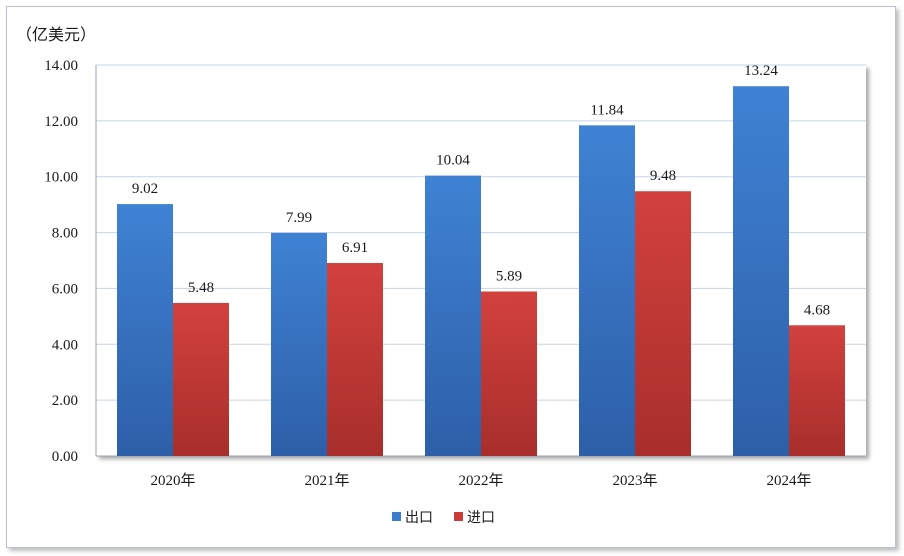  I want to click on x-tick-label: 2023年, so click(634, 480).